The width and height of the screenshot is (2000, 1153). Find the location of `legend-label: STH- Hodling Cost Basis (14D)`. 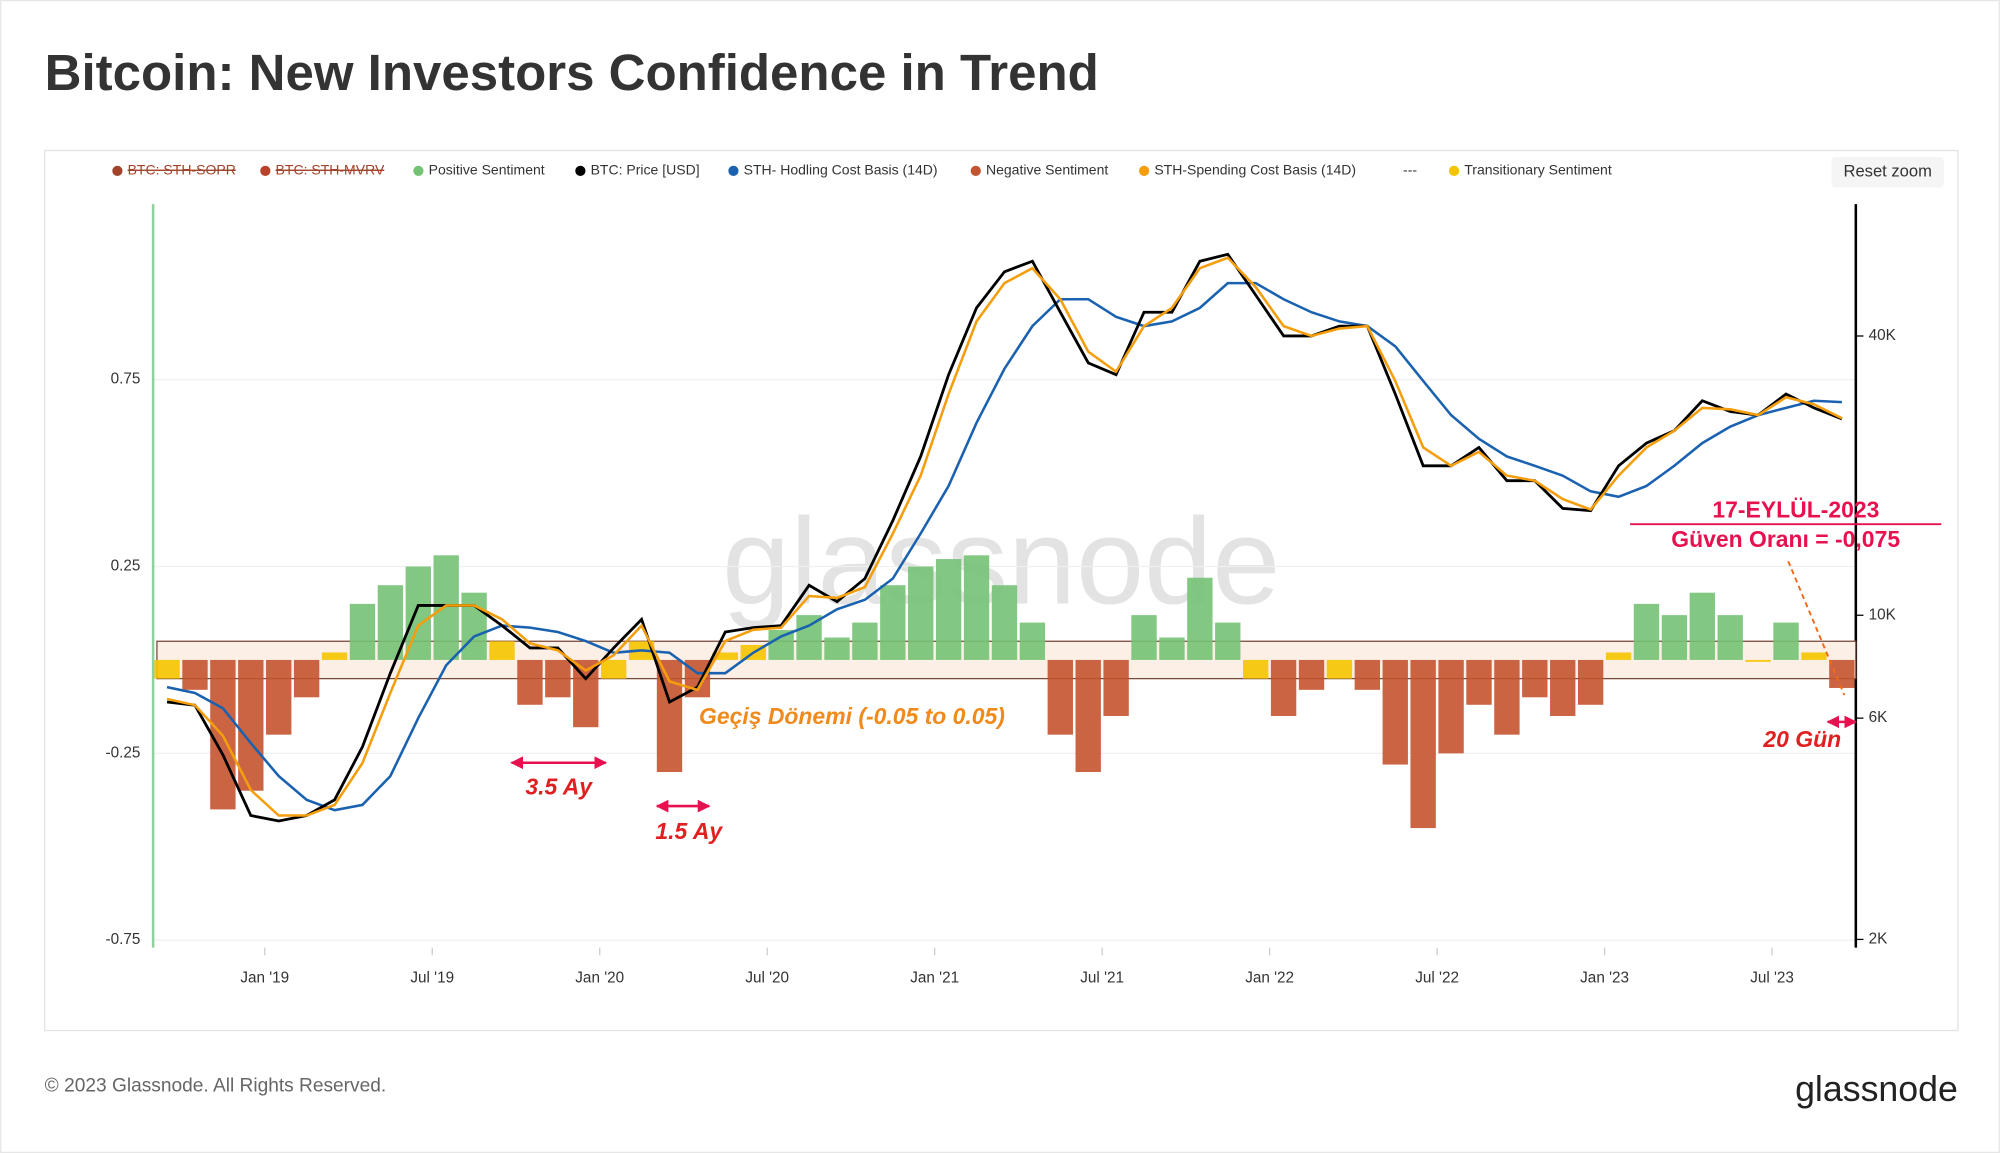

legend-label: STH- Hodling Cost Basis (14D) is located at coordinates (841, 170).